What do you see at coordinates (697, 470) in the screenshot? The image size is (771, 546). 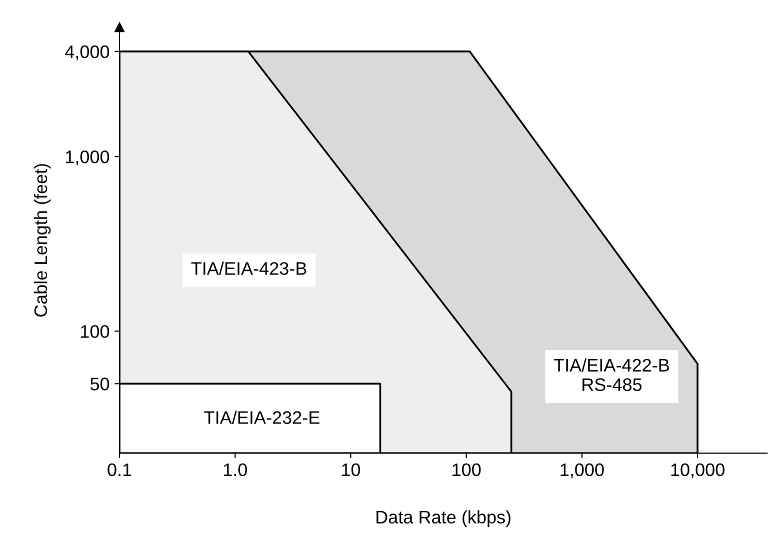 I see `x-tick-label: 10,000` at bounding box center [697, 470].